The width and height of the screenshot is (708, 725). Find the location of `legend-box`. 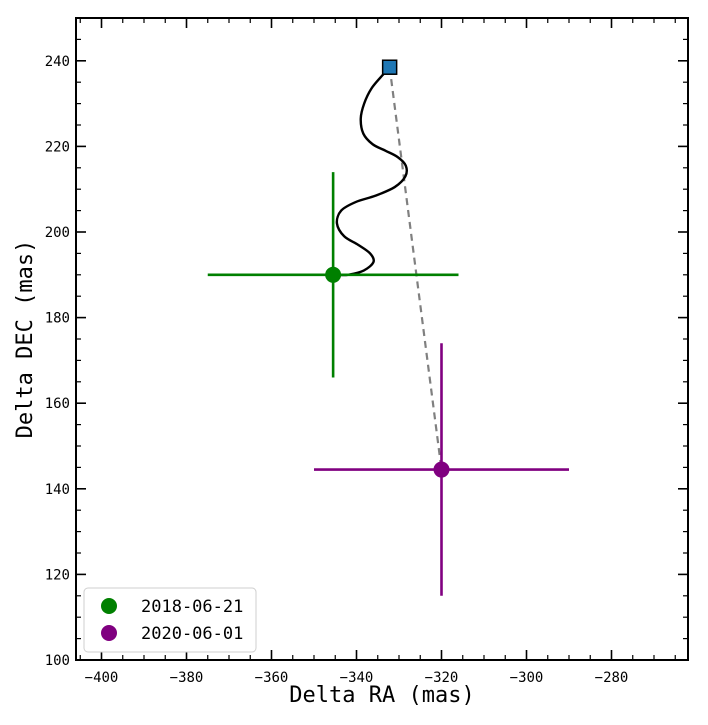

legend-box is located at coordinates (170, 620).